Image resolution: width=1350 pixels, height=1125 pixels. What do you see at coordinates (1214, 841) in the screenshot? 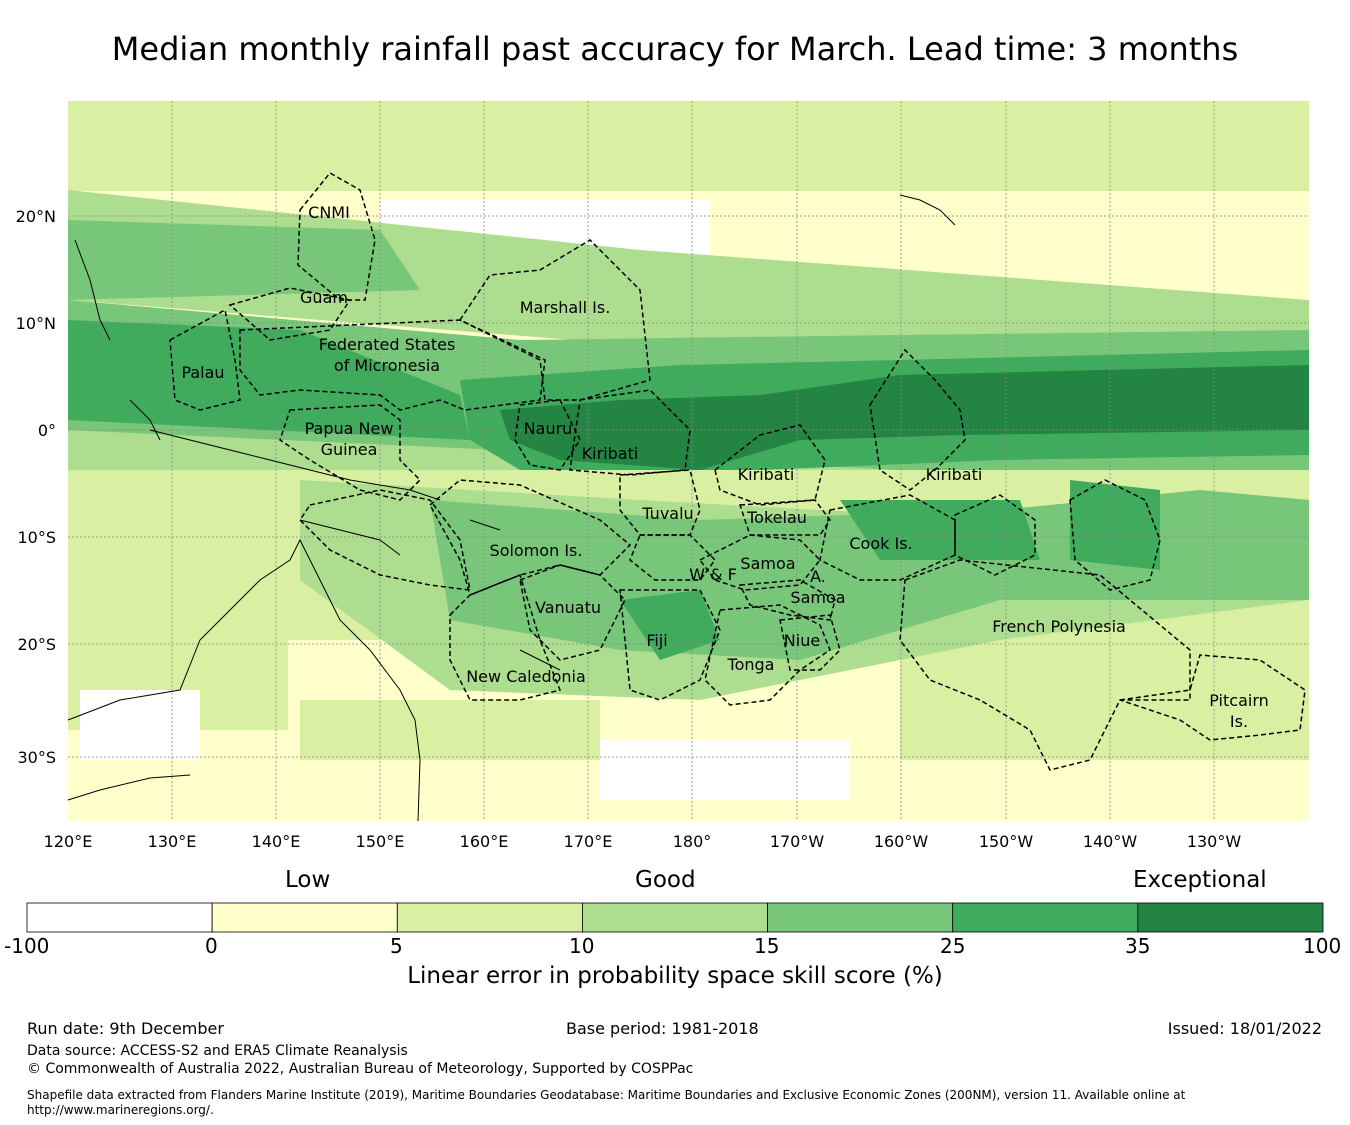
I see `lon-tick: 130°W` at bounding box center [1214, 841].